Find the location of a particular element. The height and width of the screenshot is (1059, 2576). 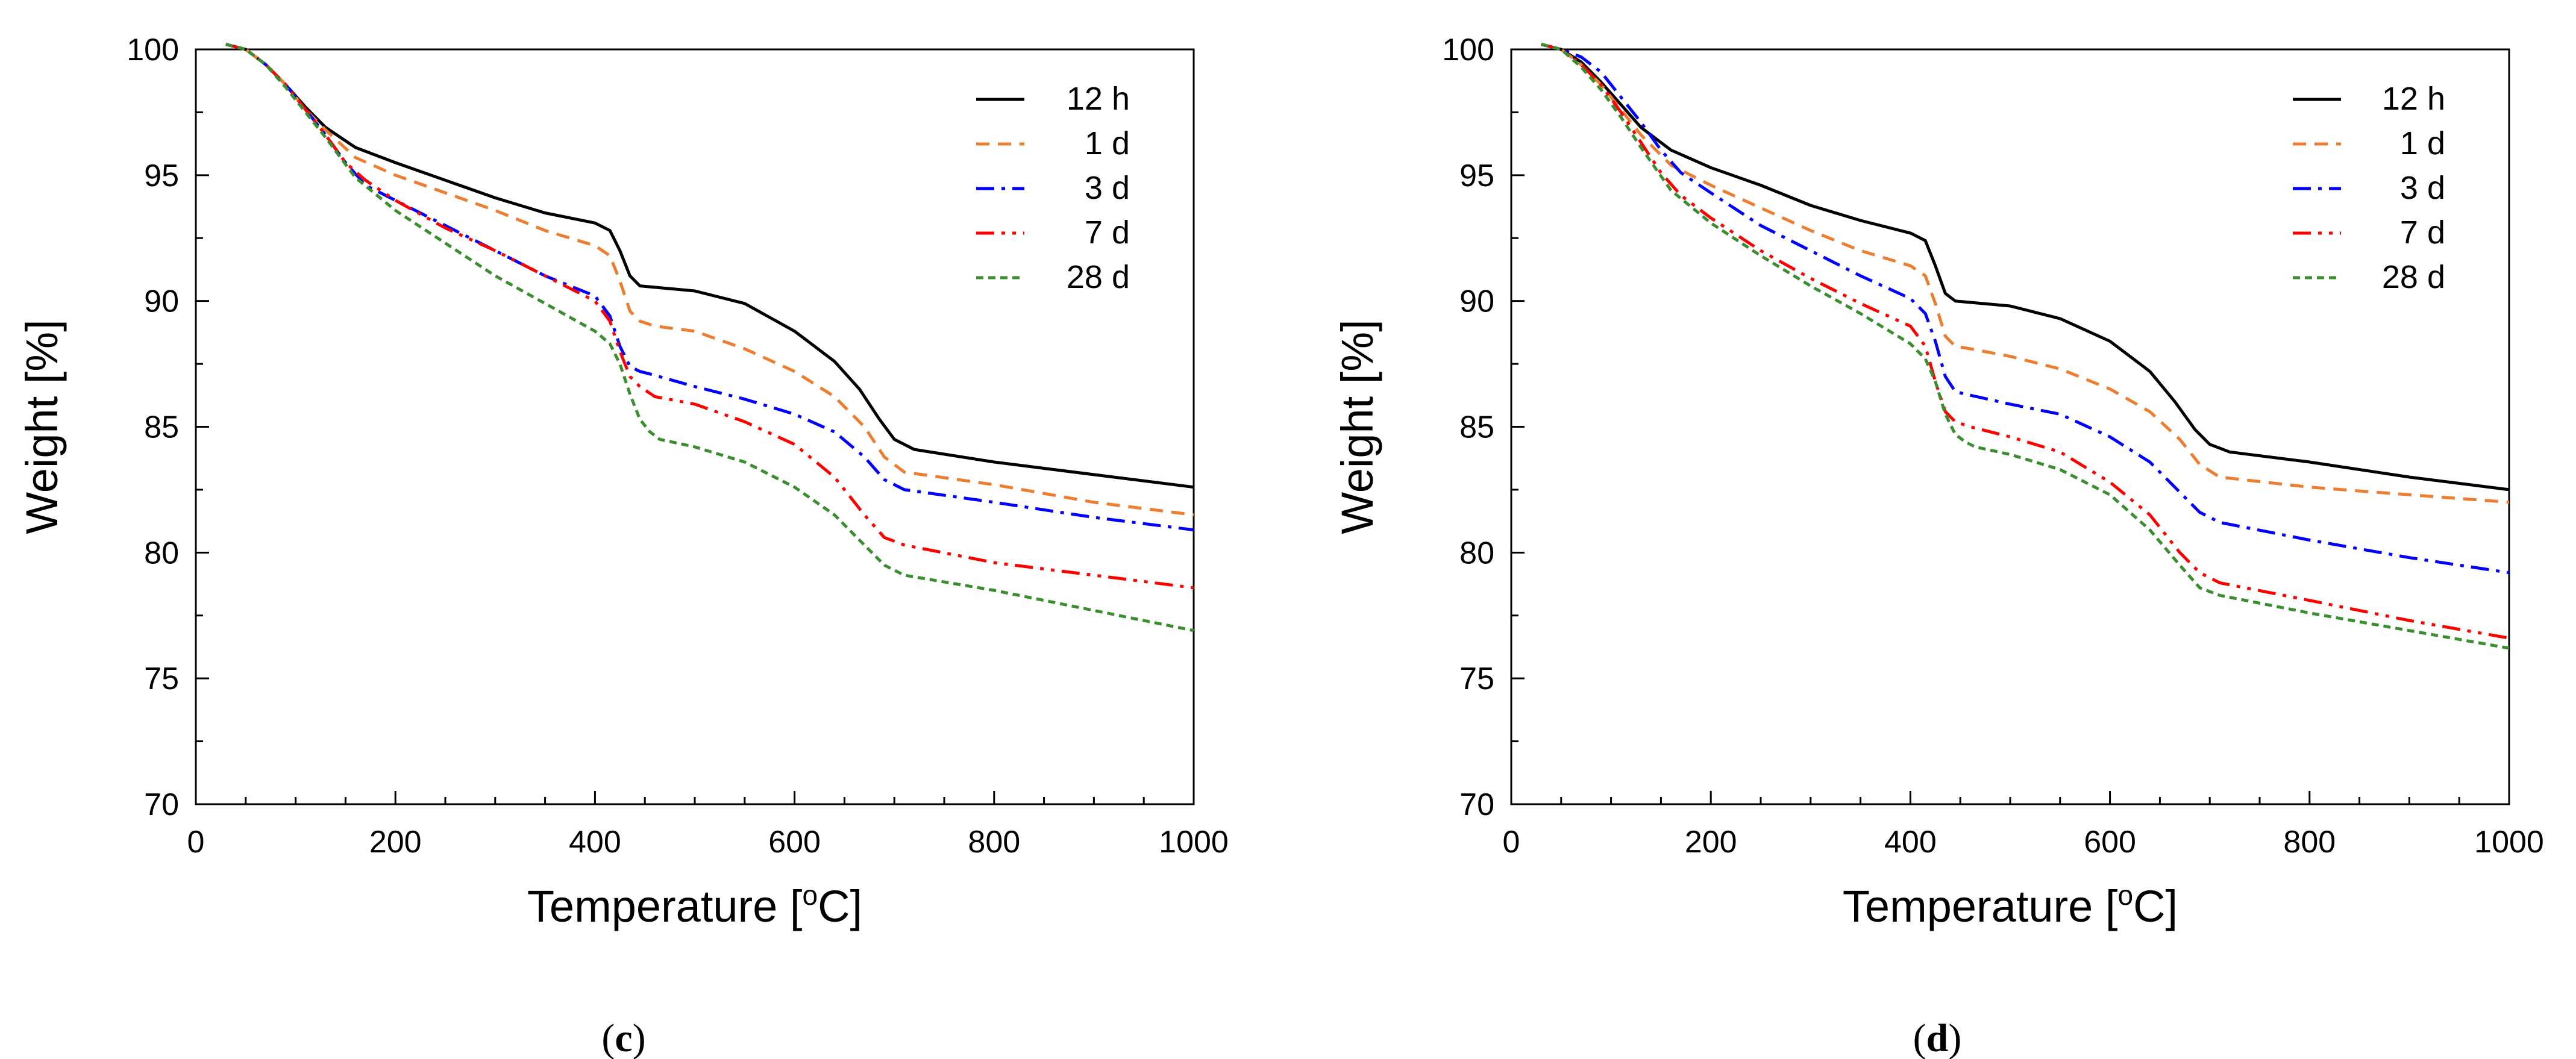

caption-letter: d is located at coordinates (1937, 1037).